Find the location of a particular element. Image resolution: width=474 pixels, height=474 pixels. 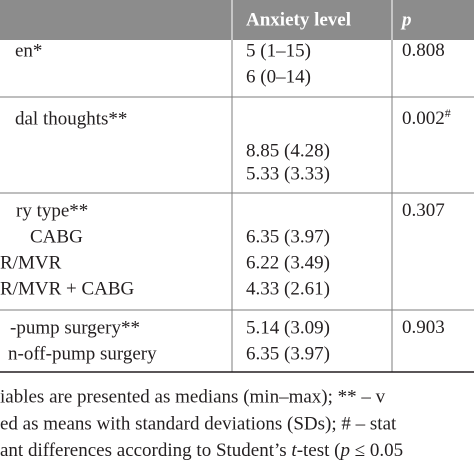

p-value: 0.808 is located at coordinates (423, 50).